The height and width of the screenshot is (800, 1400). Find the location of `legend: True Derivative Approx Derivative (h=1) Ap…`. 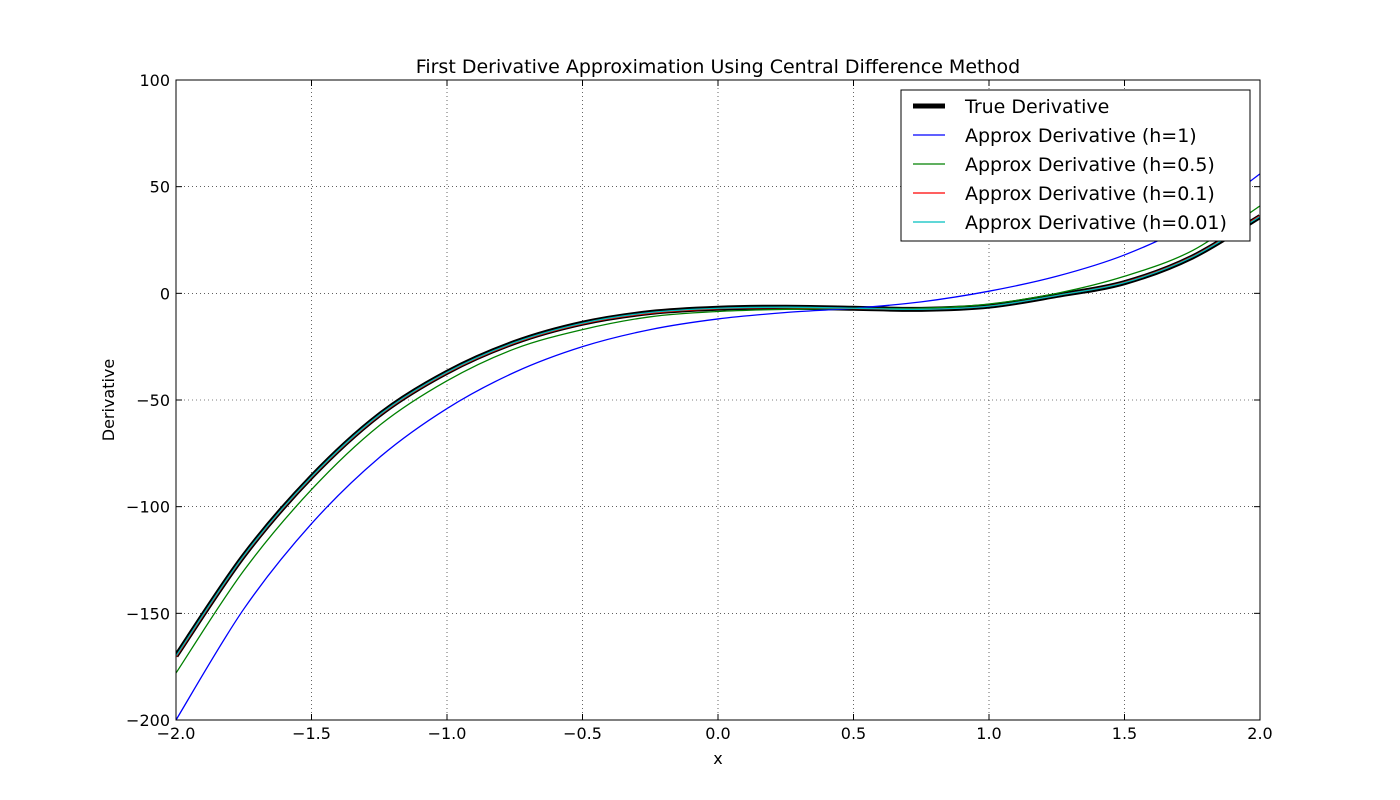

legend: True Derivative Approx Derivative (h=1) Ap… is located at coordinates (1075, 165).